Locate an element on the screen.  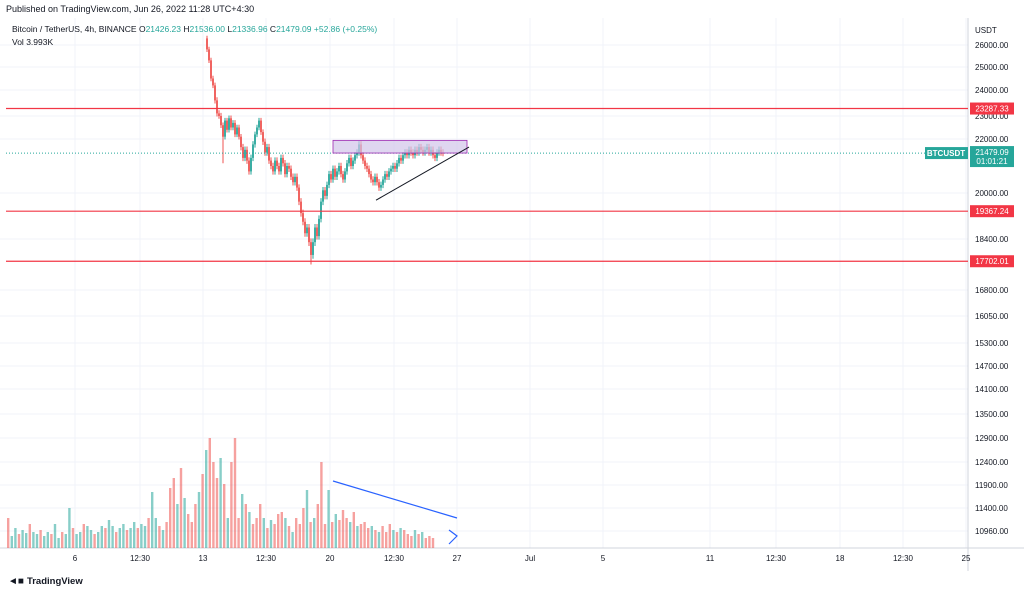
price-axis-label: 12400.00 is located at coordinates (992, 462).